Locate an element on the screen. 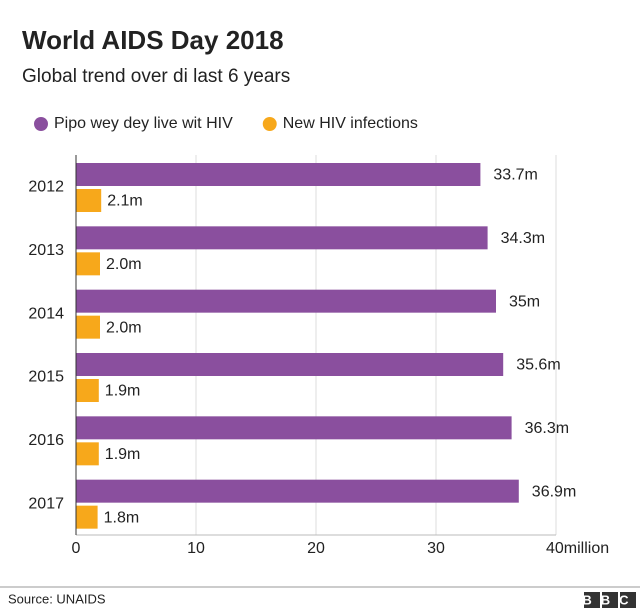 The height and width of the screenshot is (612, 640). x-tick-label: 10 is located at coordinates (196, 548).